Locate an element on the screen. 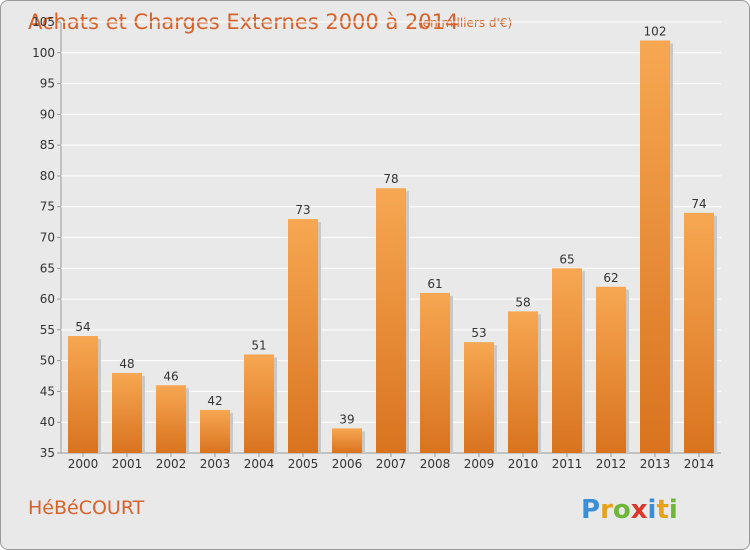 The height and width of the screenshot is (550, 750). x-tick-label: 2008 is located at coordinates (435, 464).